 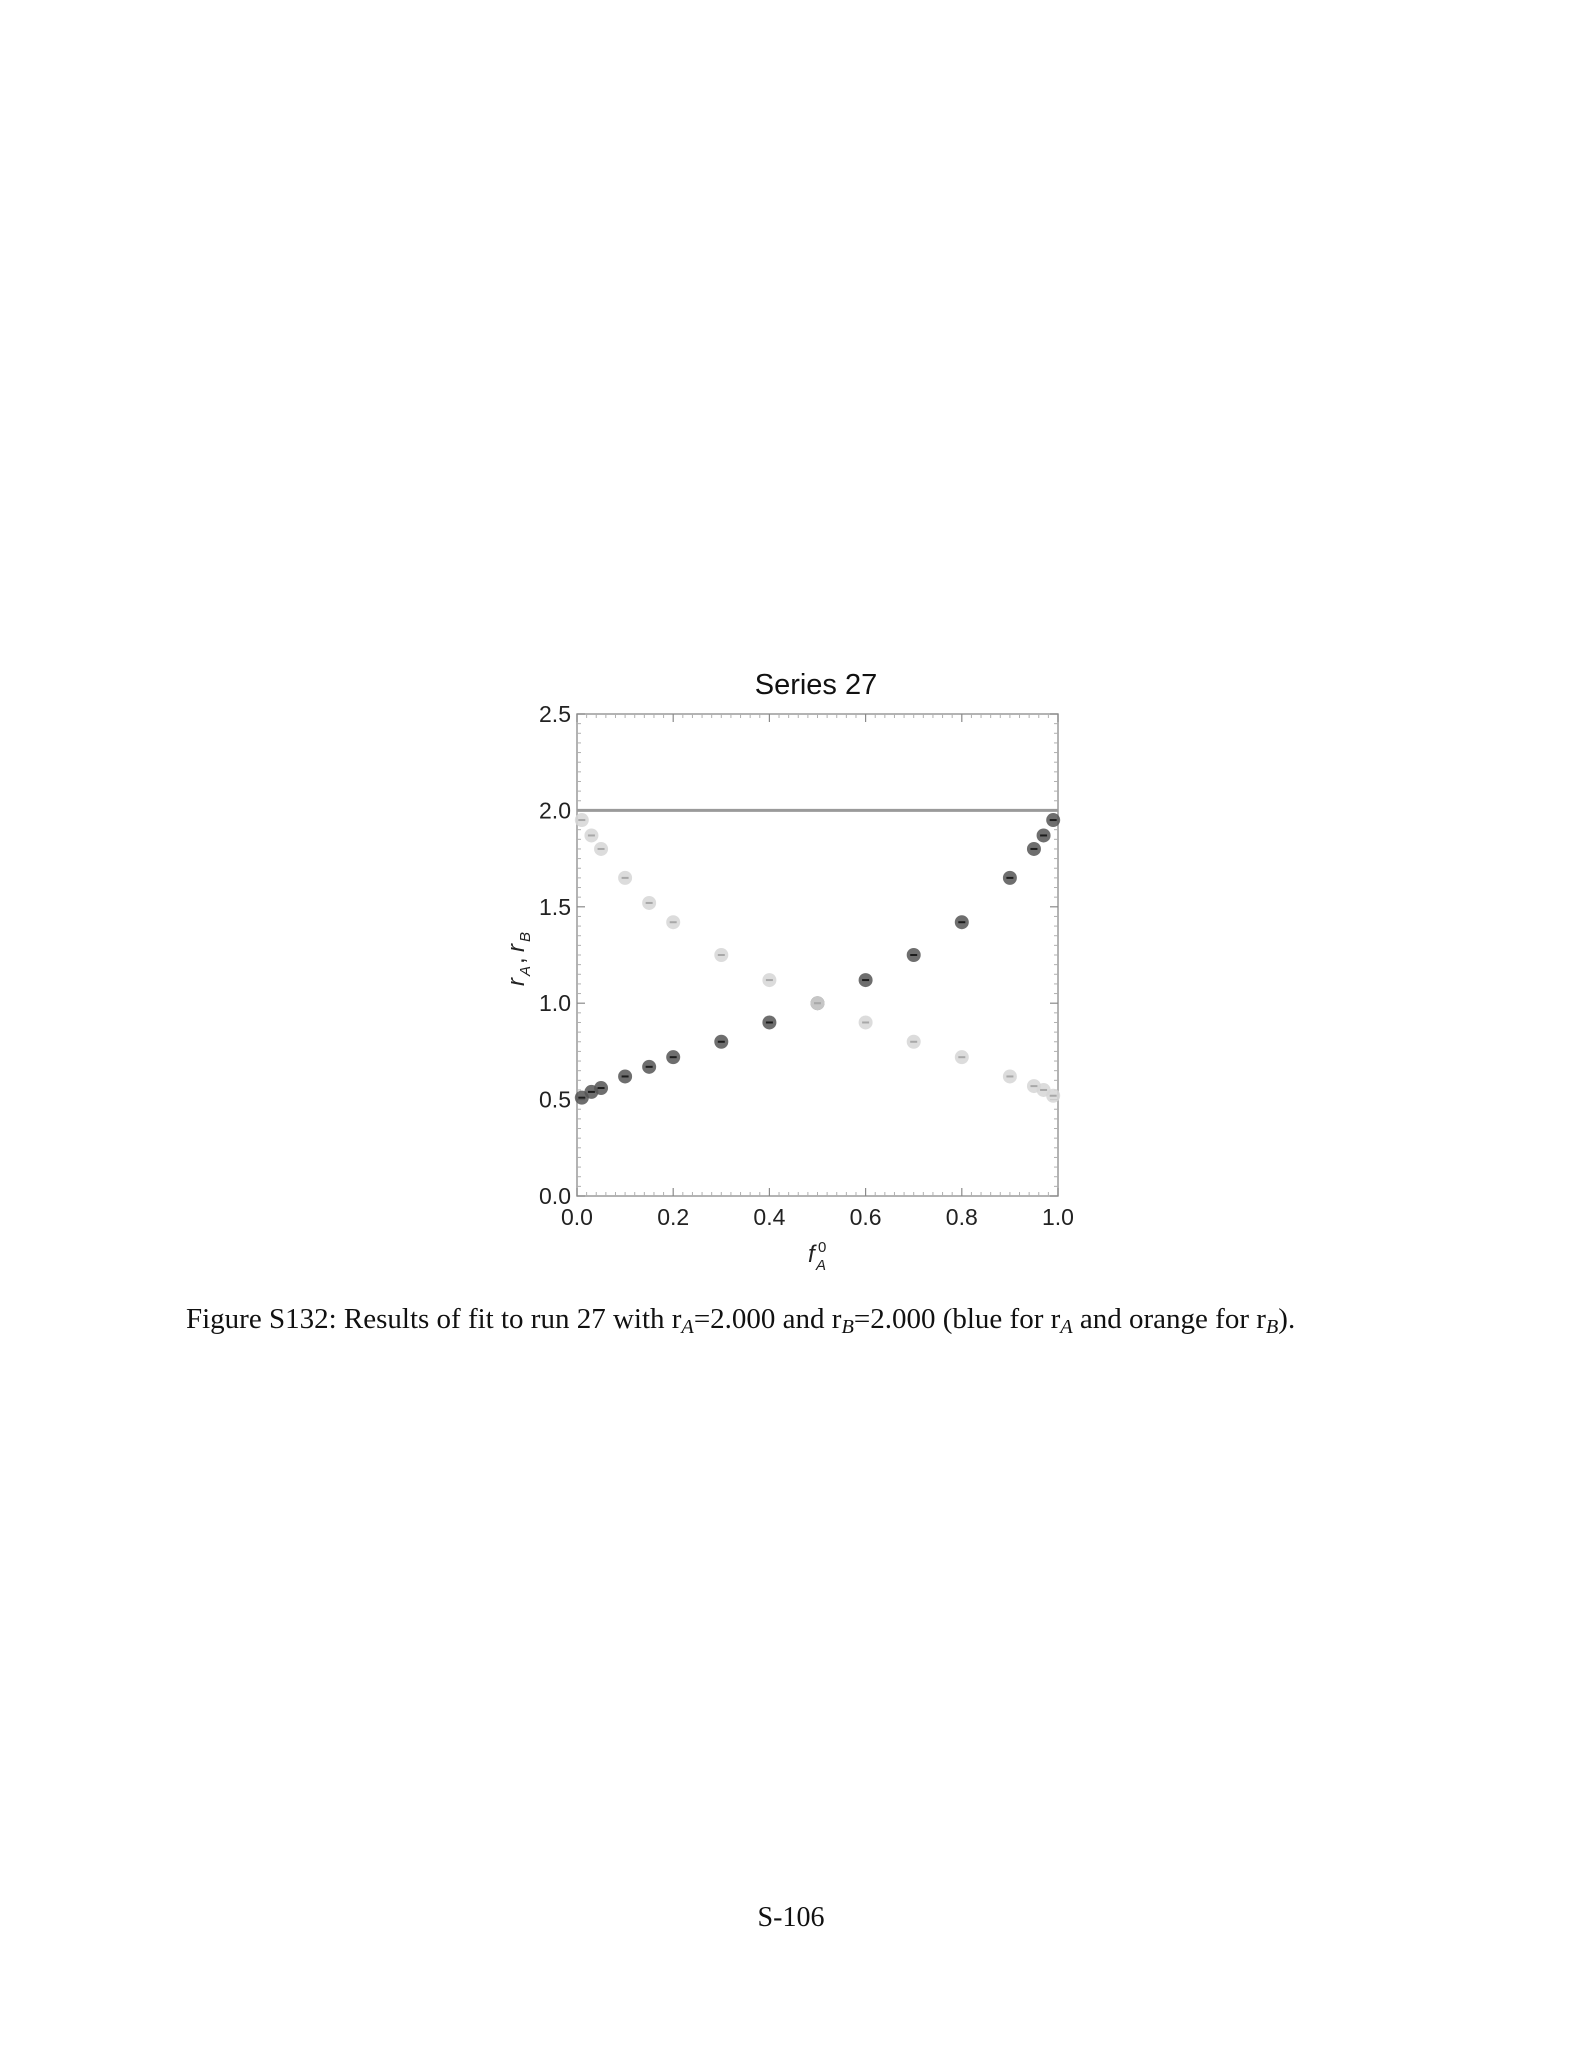 I want to click on x-tick-labels: 0.0 0.2 0.4 0.6 0.8 1.0, so click(x=817, y=1217).